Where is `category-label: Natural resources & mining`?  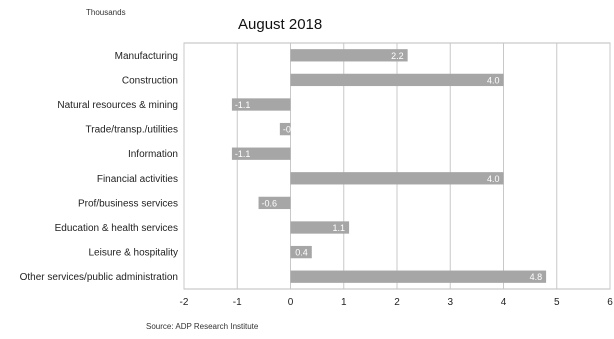 category-label: Natural resources & mining is located at coordinates (117, 105).